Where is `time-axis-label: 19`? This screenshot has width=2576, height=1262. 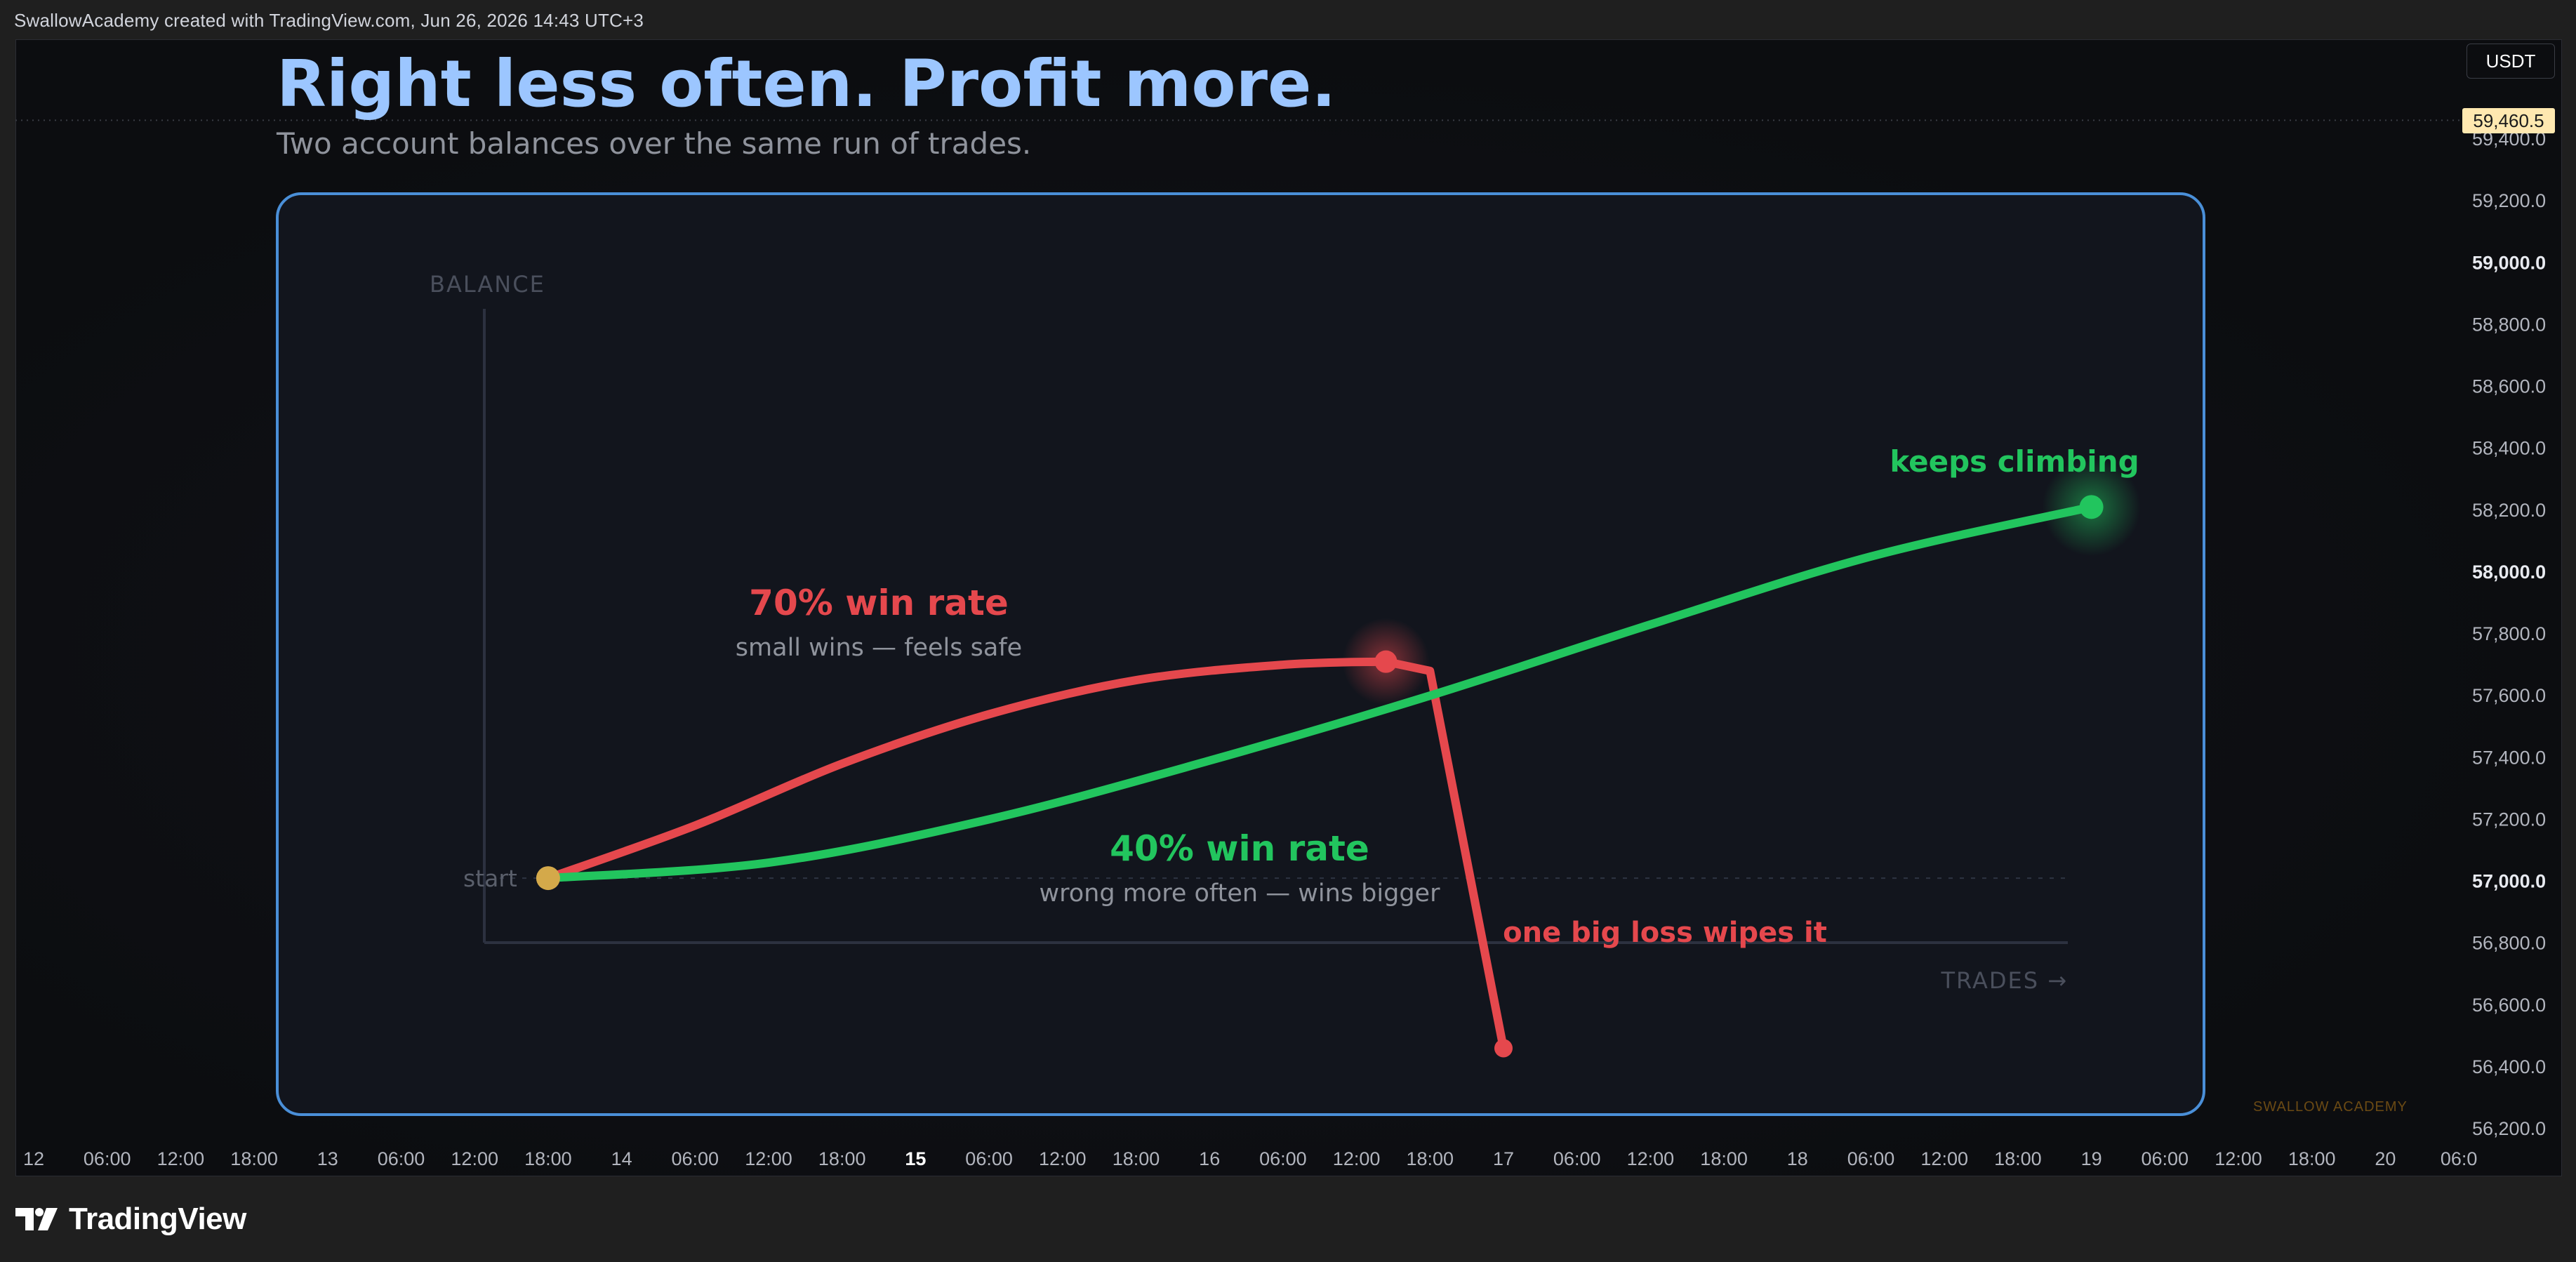 time-axis-label: 19 is located at coordinates (2091, 1158).